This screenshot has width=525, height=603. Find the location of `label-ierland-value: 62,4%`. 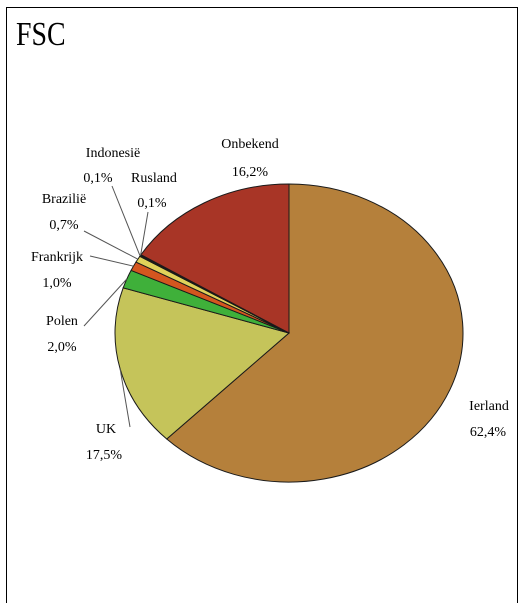

label-ierland-value: 62,4% is located at coordinates (488, 432).